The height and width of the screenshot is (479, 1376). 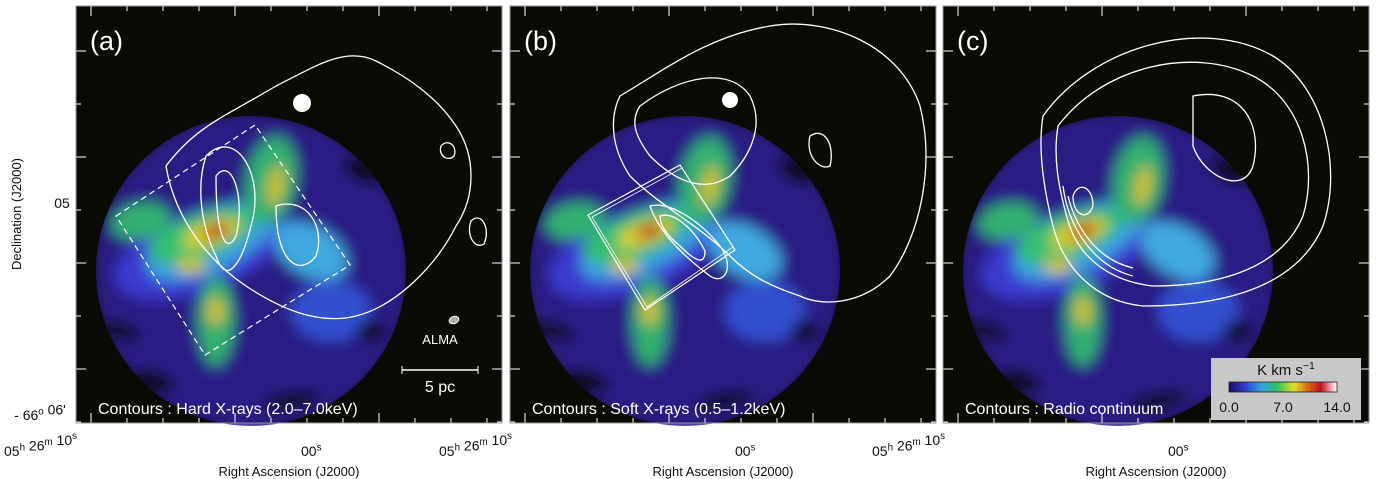 What do you see at coordinates (972, 41) in the screenshot?
I see `panel-label: (c)` at bounding box center [972, 41].